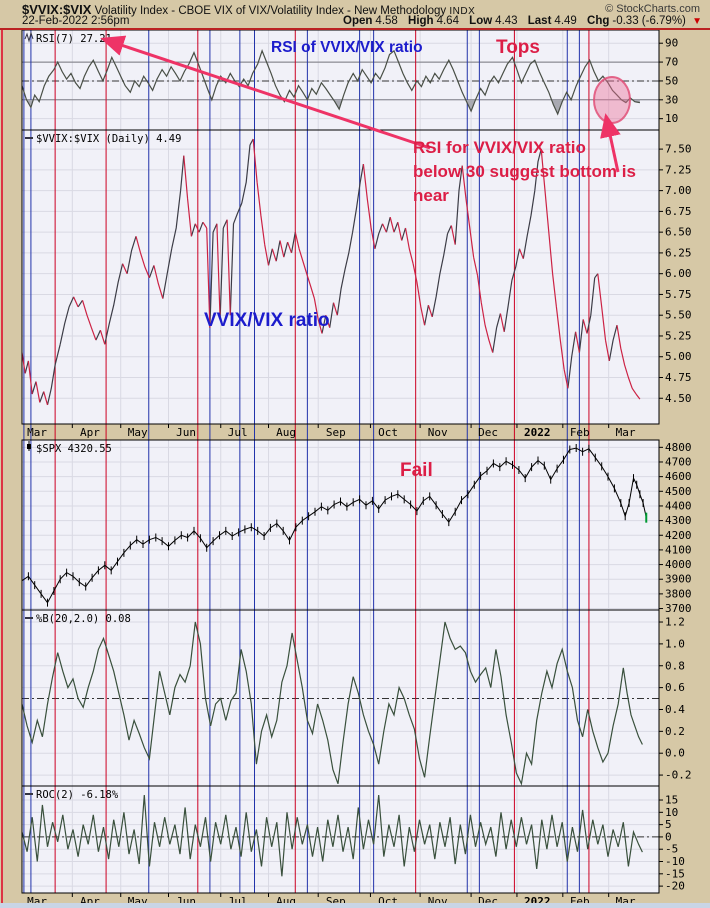 The image size is (710, 908). What do you see at coordinates (678, 149) in the screenshot?
I see `ratio-tick-label: 7.50` at bounding box center [678, 149].